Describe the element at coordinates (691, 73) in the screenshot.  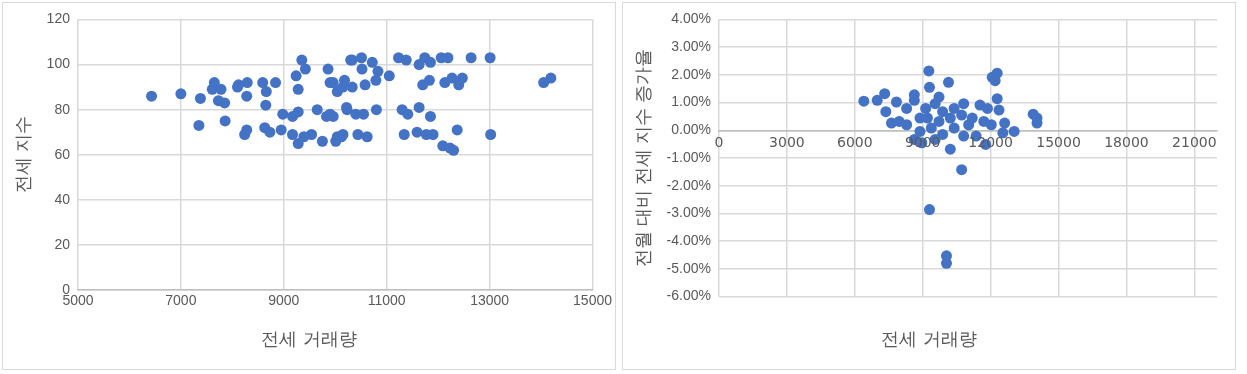
I see `y-tick-label: 2.00%` at that location.